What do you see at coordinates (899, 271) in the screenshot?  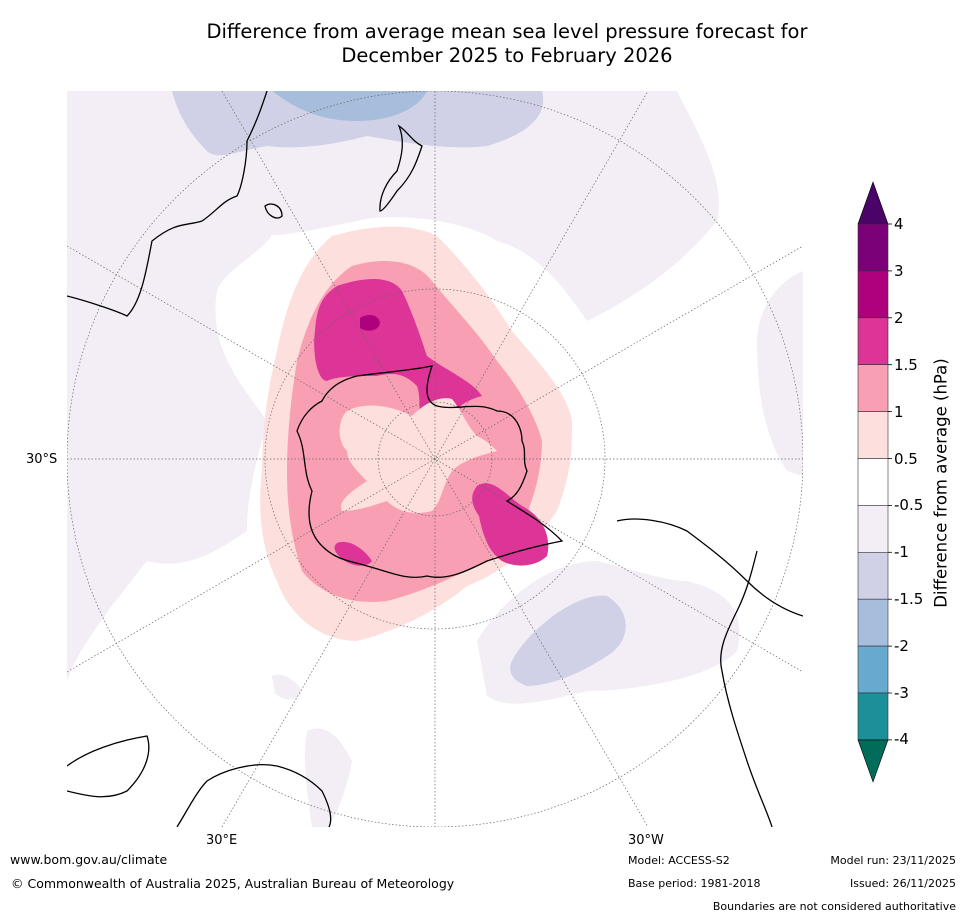 I see `colorbar-tick: 3` at bounding box center [899, 271].